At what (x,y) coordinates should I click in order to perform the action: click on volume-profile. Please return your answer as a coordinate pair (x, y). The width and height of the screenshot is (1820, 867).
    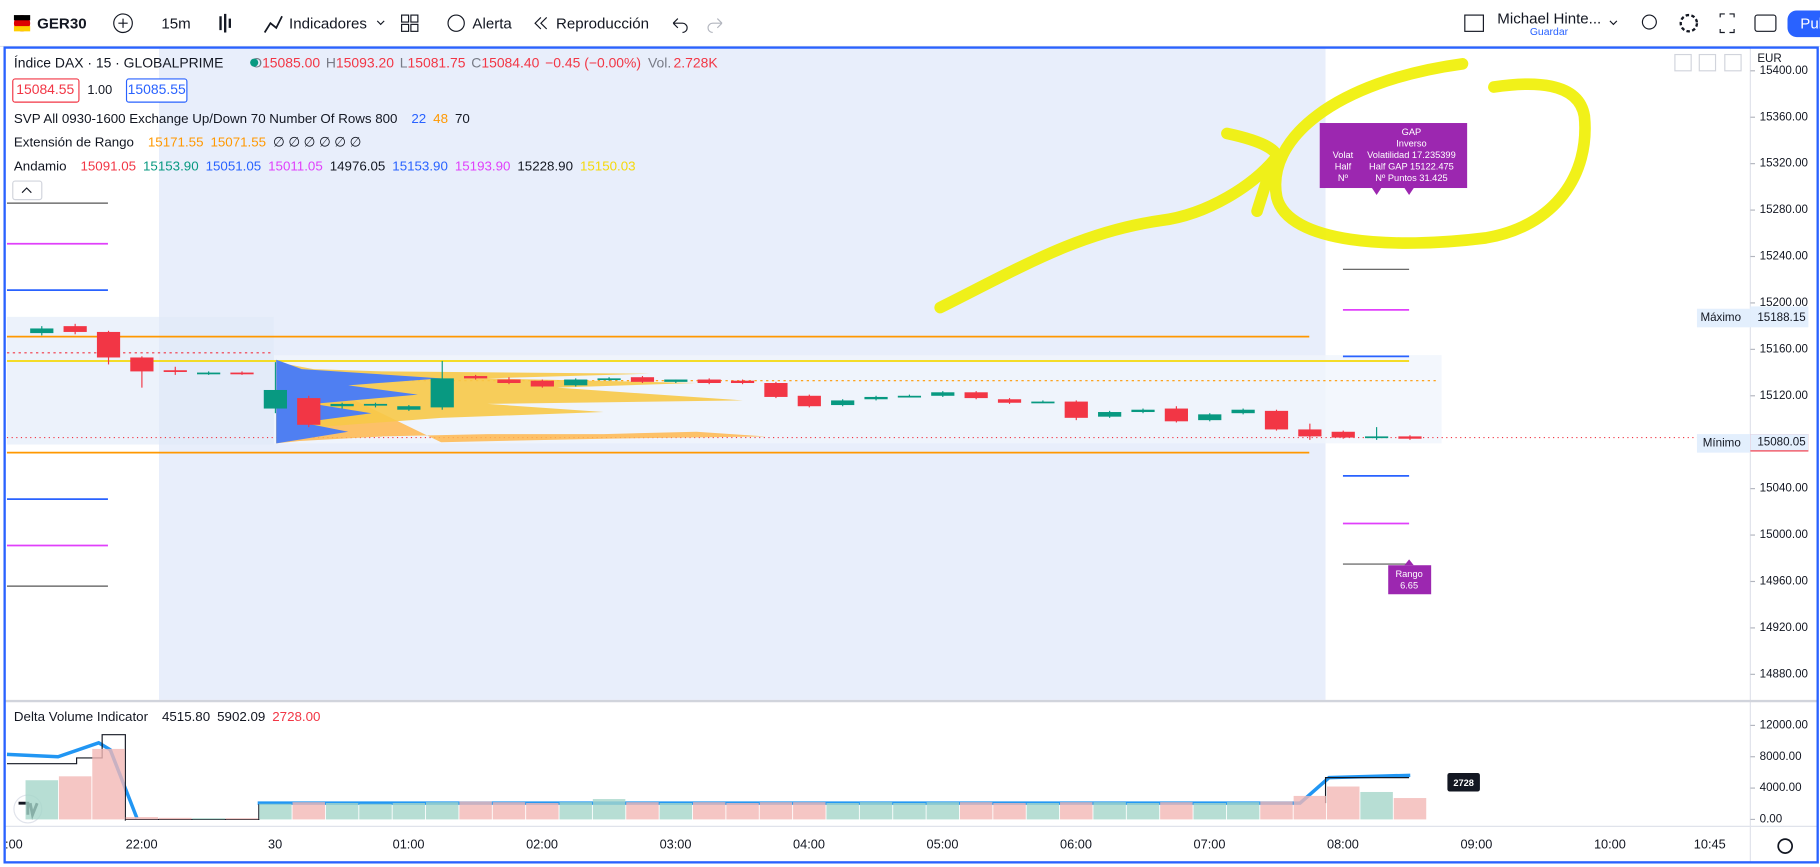
    Looking at the image, I should click on (521, 401).